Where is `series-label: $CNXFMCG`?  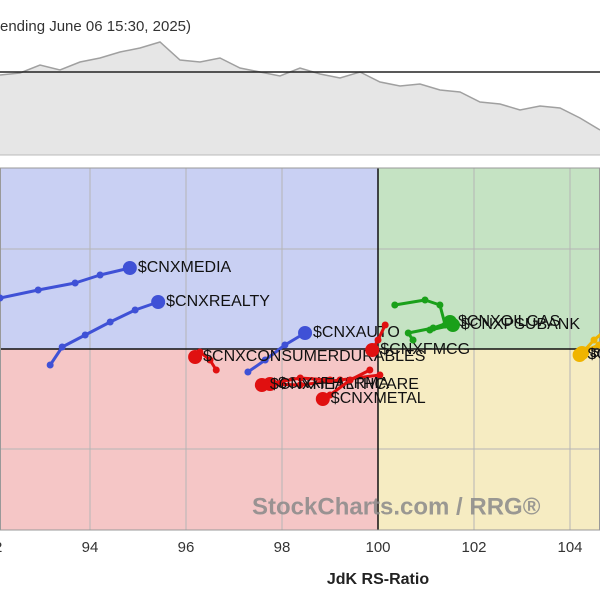 series-label: $CNXFMCG is located at coordinates (425, 349).